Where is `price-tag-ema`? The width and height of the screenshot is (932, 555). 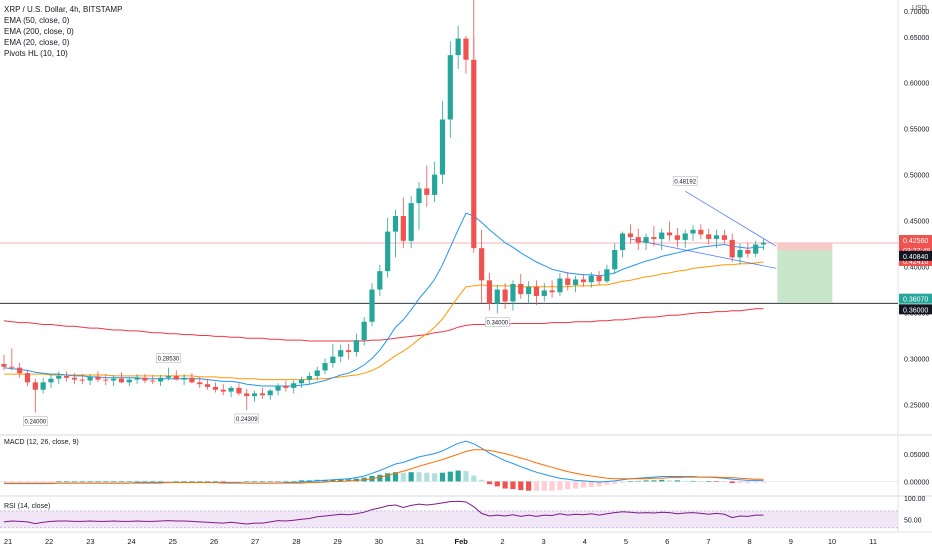
price-tag-ema is located at coordinates (915, 255).